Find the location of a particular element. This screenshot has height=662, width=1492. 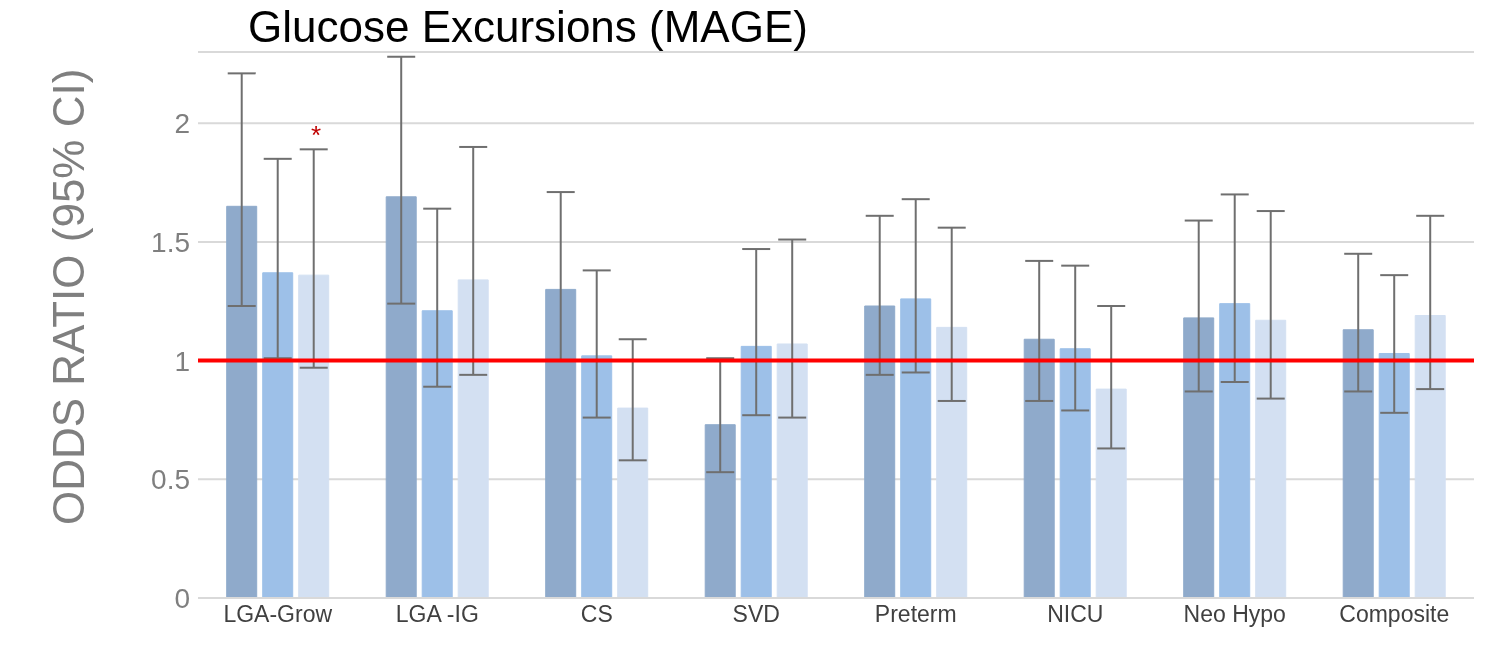

y-tick-label: 1.5 is located at coordinates (170, 242).